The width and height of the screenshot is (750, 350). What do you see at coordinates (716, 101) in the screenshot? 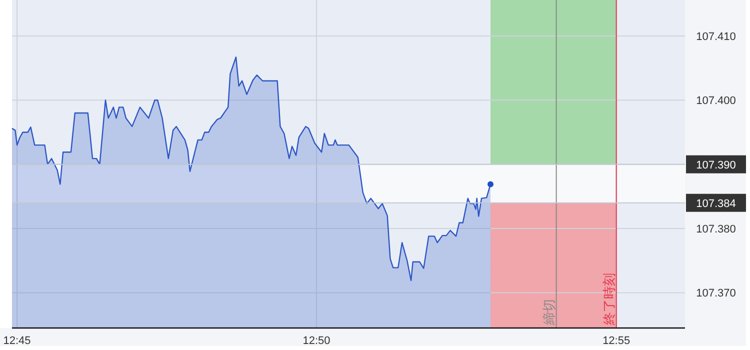
I see `y-tick-label: 107.400` at bounding box center [716, 101].